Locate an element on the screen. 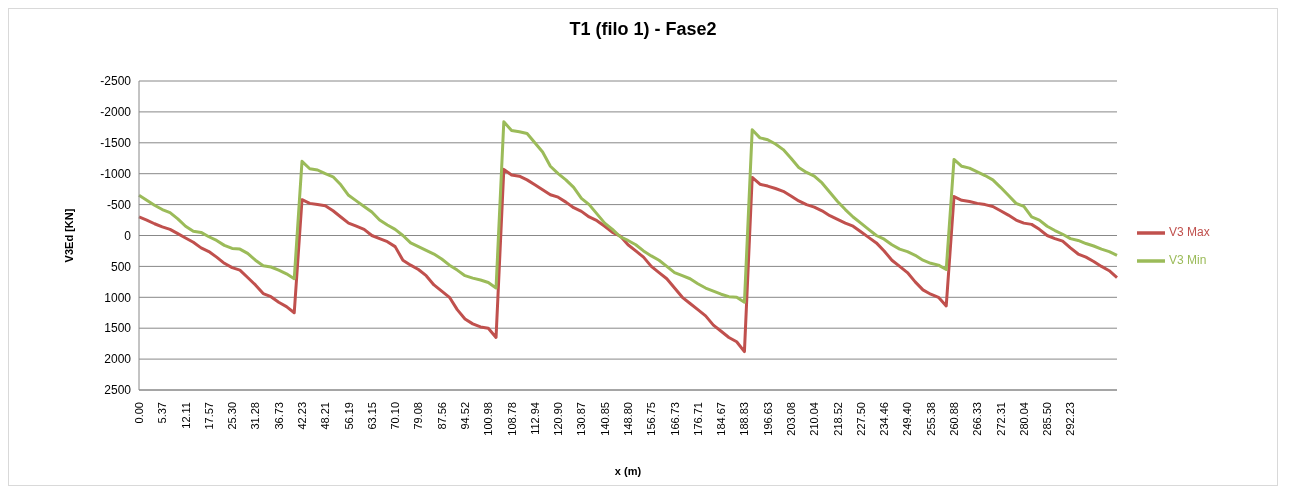 Image resolution: width=1289 pixels, height=497 pixels. x-tick-label: 112.94 is located at coordinates (534, 418).